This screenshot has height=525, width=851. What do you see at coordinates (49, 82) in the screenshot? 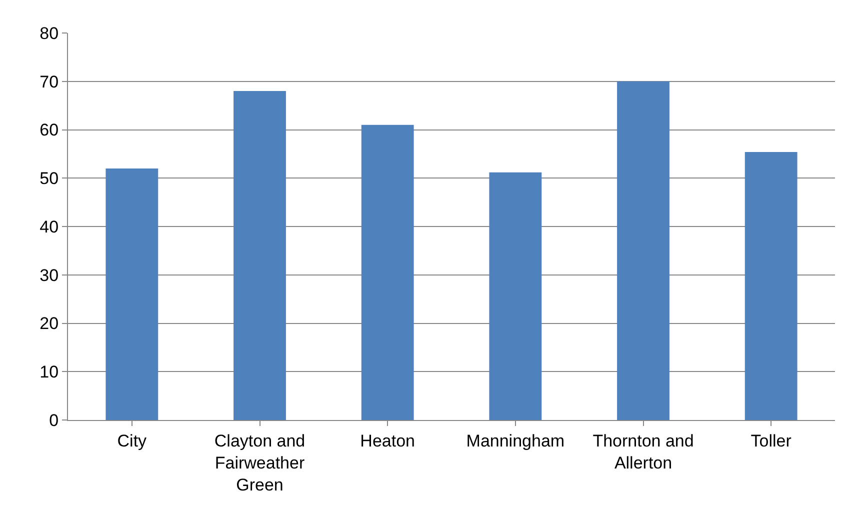
I see `y-tick-label: 70` at bounding box center [49, 82].